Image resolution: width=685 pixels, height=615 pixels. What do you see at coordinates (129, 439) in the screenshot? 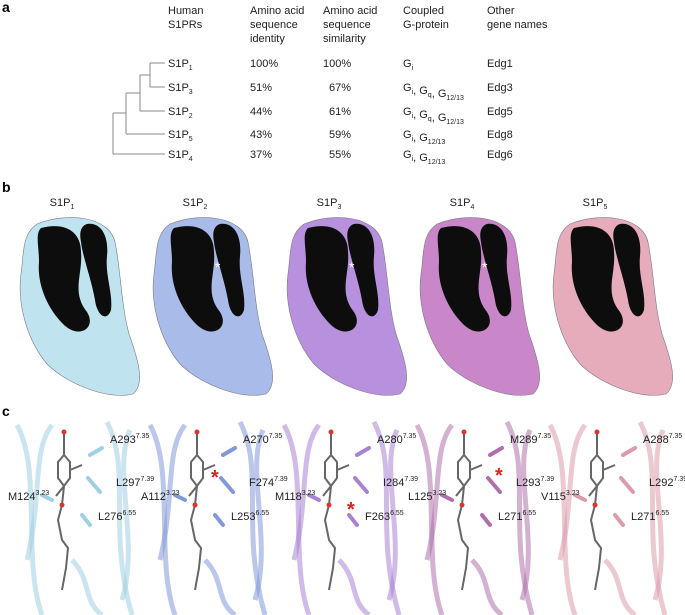
I see `residue-label: A2937.35` at bounding box center [129, 439].